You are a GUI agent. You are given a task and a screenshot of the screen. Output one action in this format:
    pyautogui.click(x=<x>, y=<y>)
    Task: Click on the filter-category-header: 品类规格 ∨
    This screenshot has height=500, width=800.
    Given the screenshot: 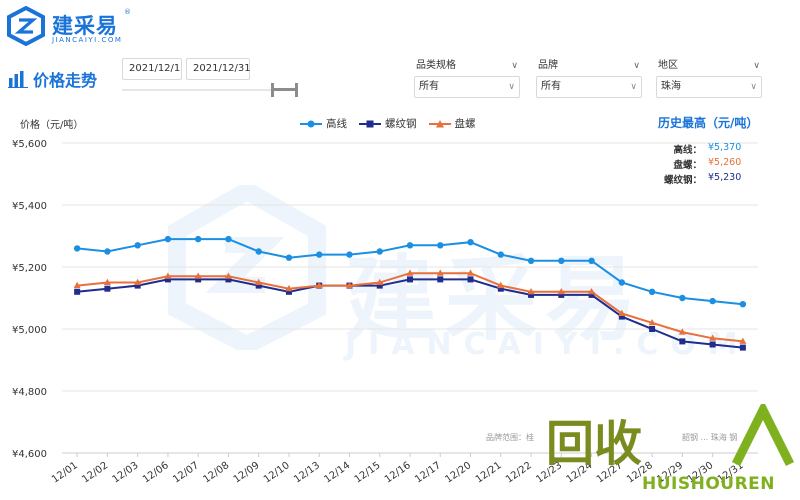 What is the action you would take?
    pyautogui.click(x=467, y=66)
    